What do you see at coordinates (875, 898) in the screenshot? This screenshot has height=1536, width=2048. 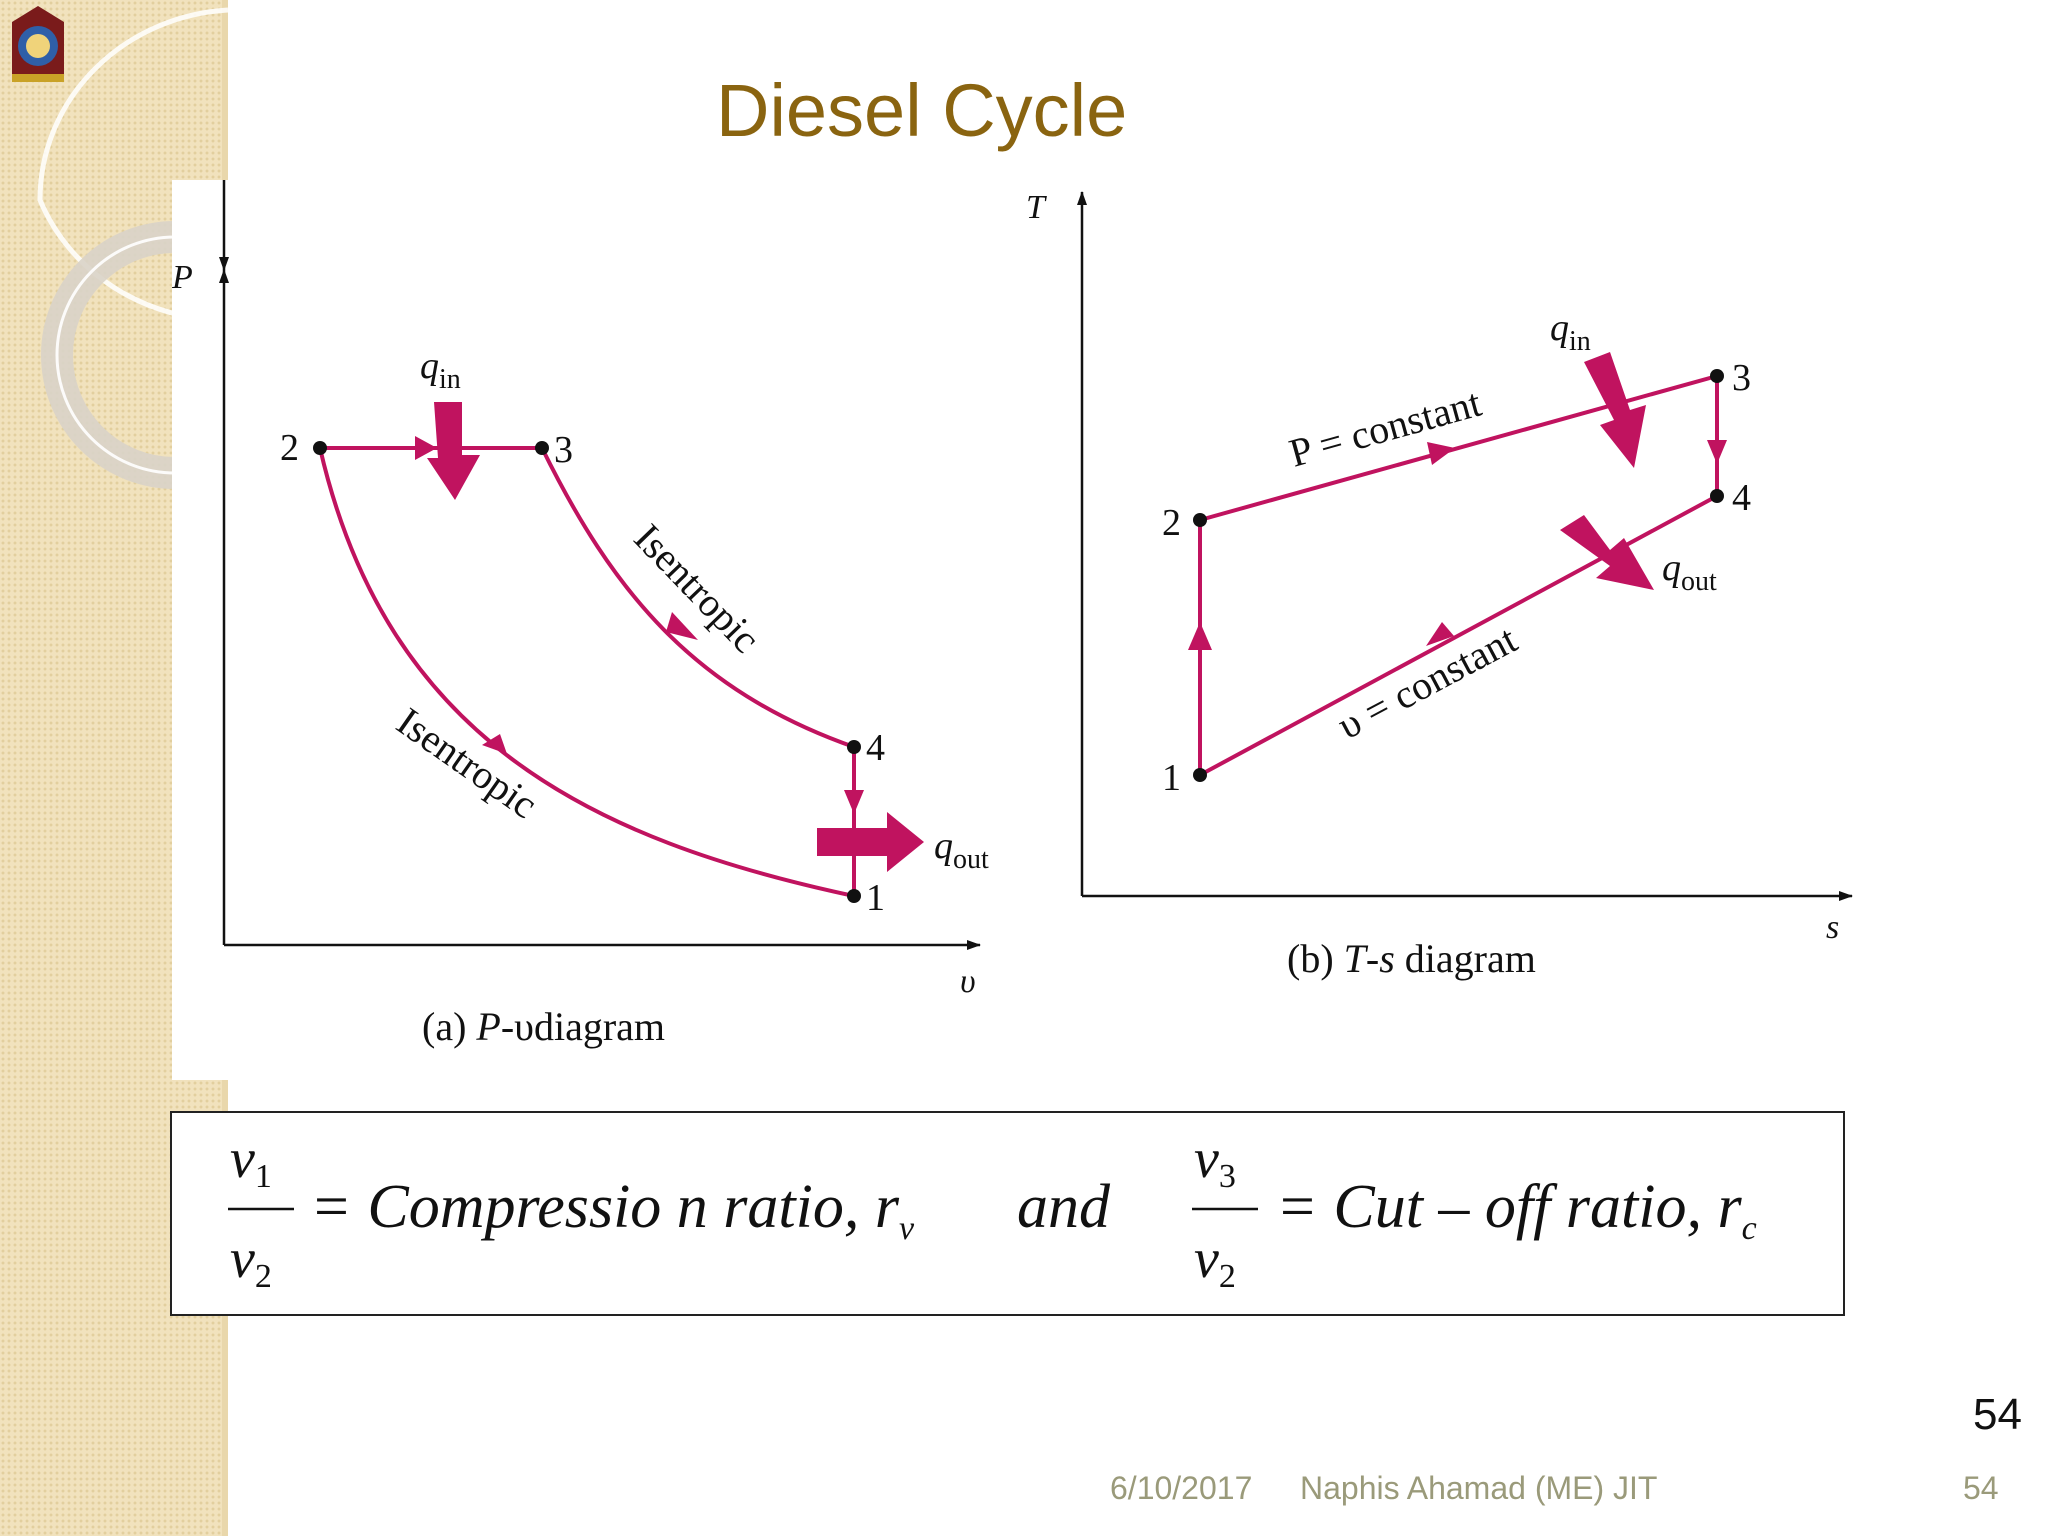 I see `pv-label-point-1: 1` at bounding box center [875, 898].